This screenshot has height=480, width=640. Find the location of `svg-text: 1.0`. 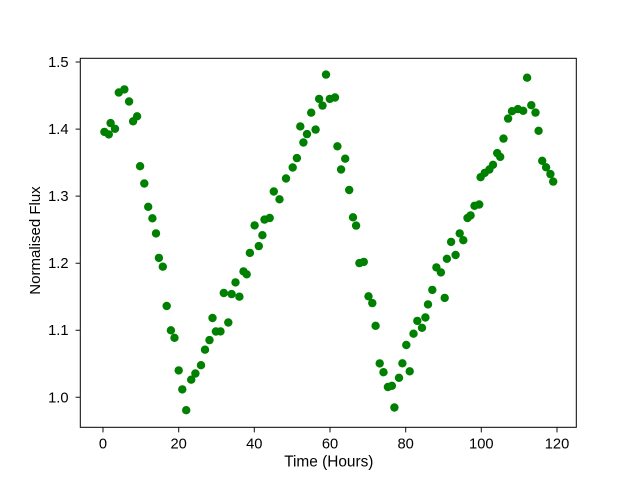

svg-text: 1.0 is located at coordinates (58, 398).